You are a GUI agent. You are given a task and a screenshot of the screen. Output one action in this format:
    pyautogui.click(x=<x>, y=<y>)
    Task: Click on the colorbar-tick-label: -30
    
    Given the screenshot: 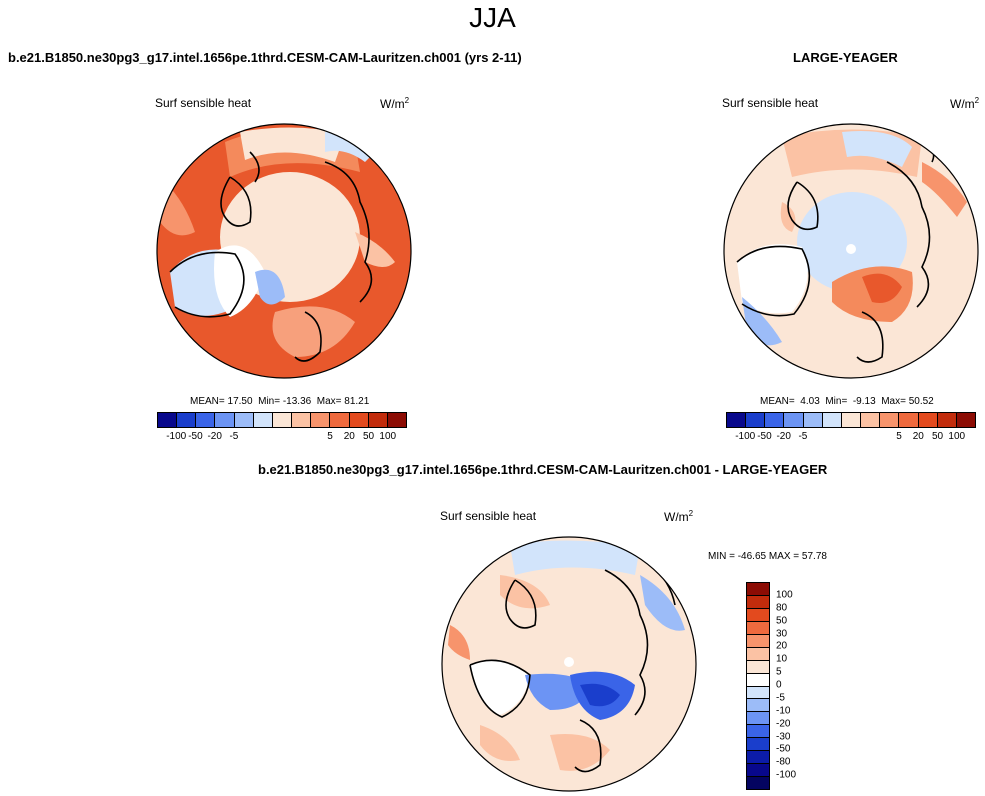 What is the action you would take?
    pyautogui.click(x=783, y=736)
    